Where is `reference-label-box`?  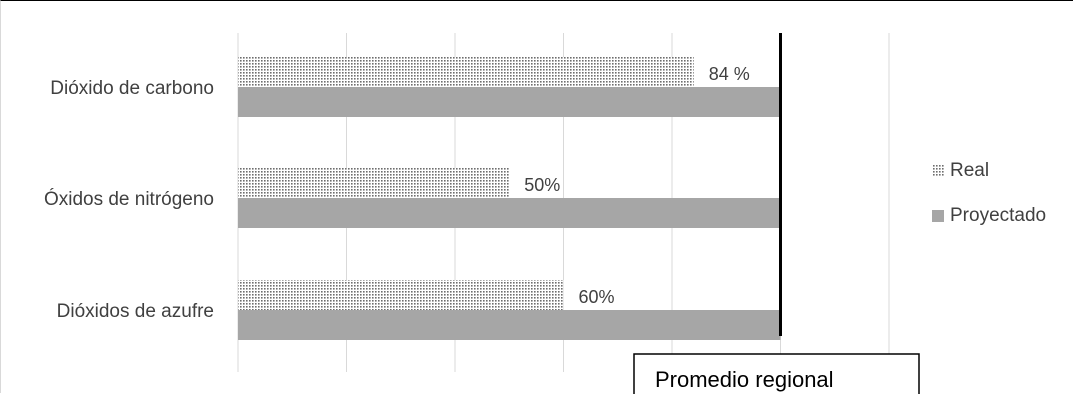
reference-label-box is located at coordinates (776, 373).